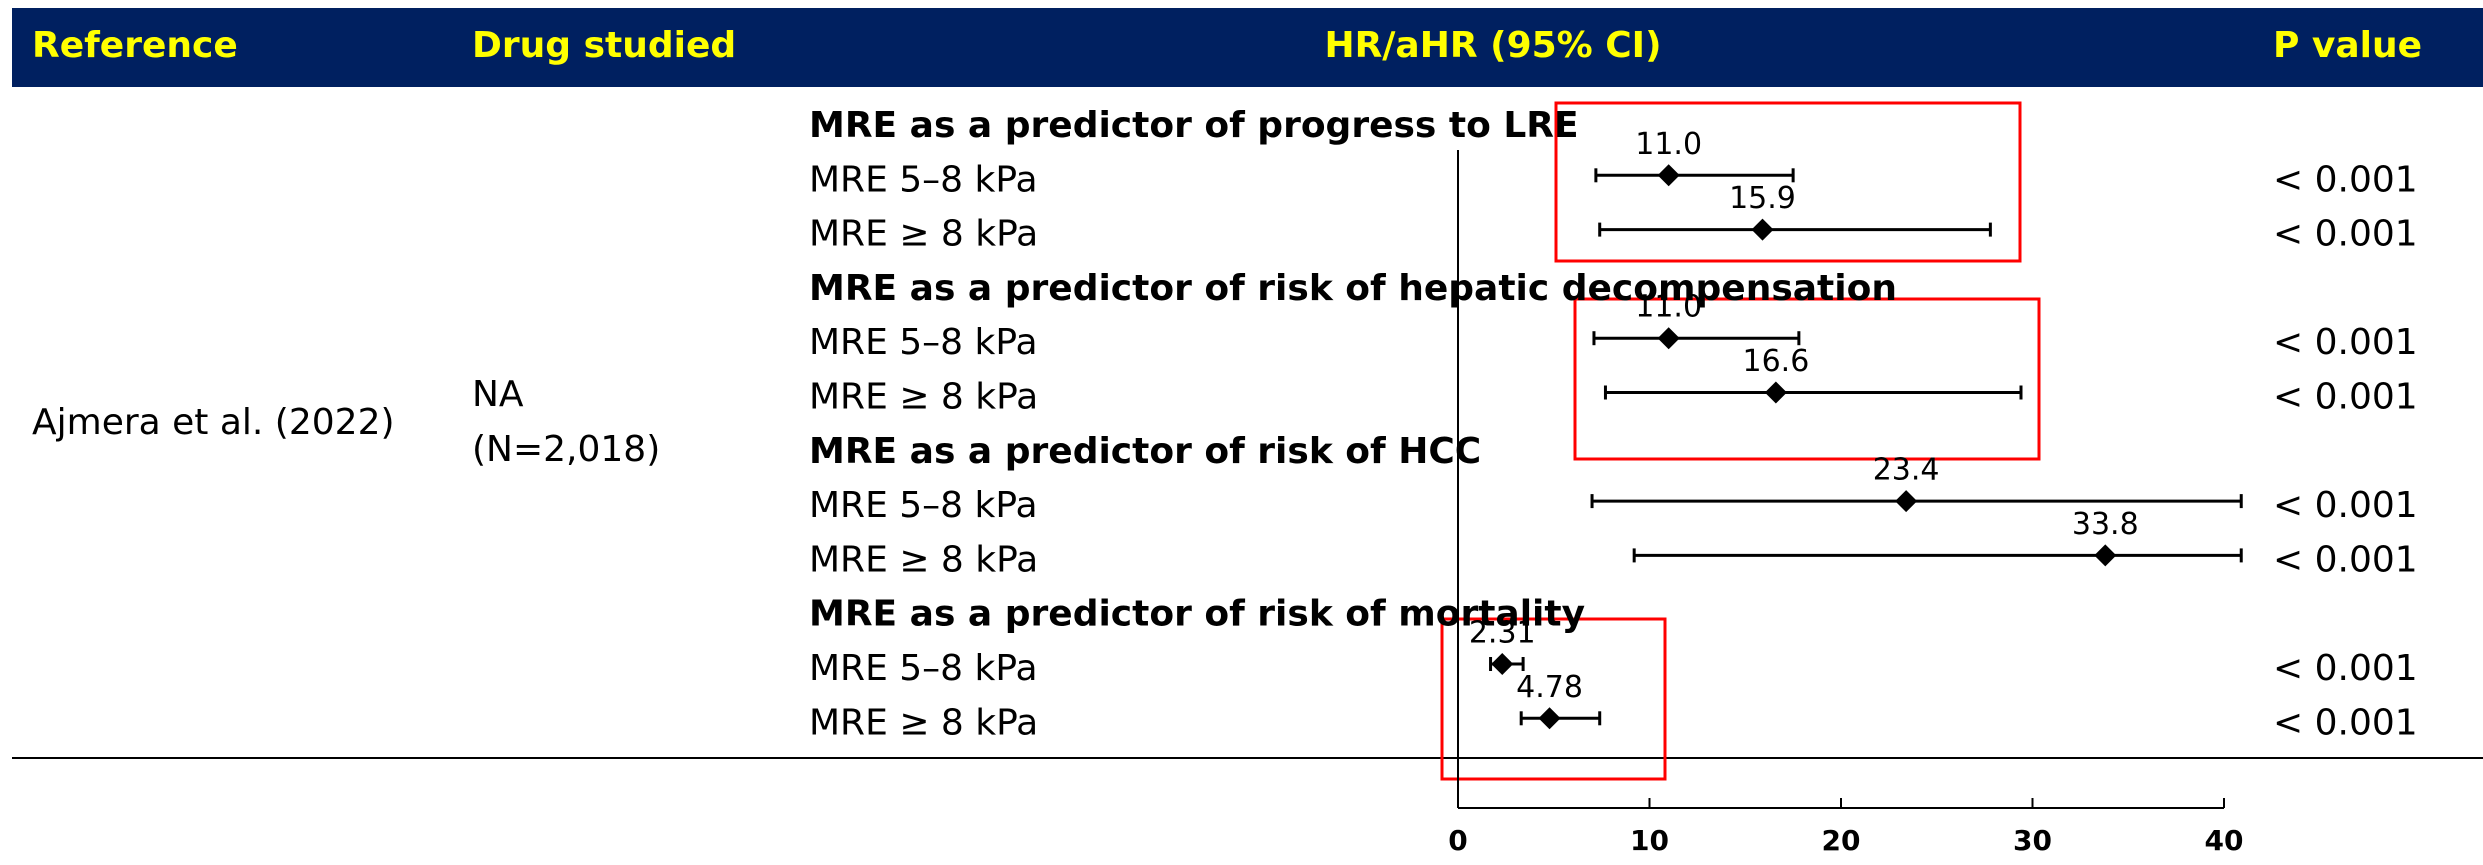 This screenshot has height=865, width=2483. I want to click on header-bar, so click(1247, 47).